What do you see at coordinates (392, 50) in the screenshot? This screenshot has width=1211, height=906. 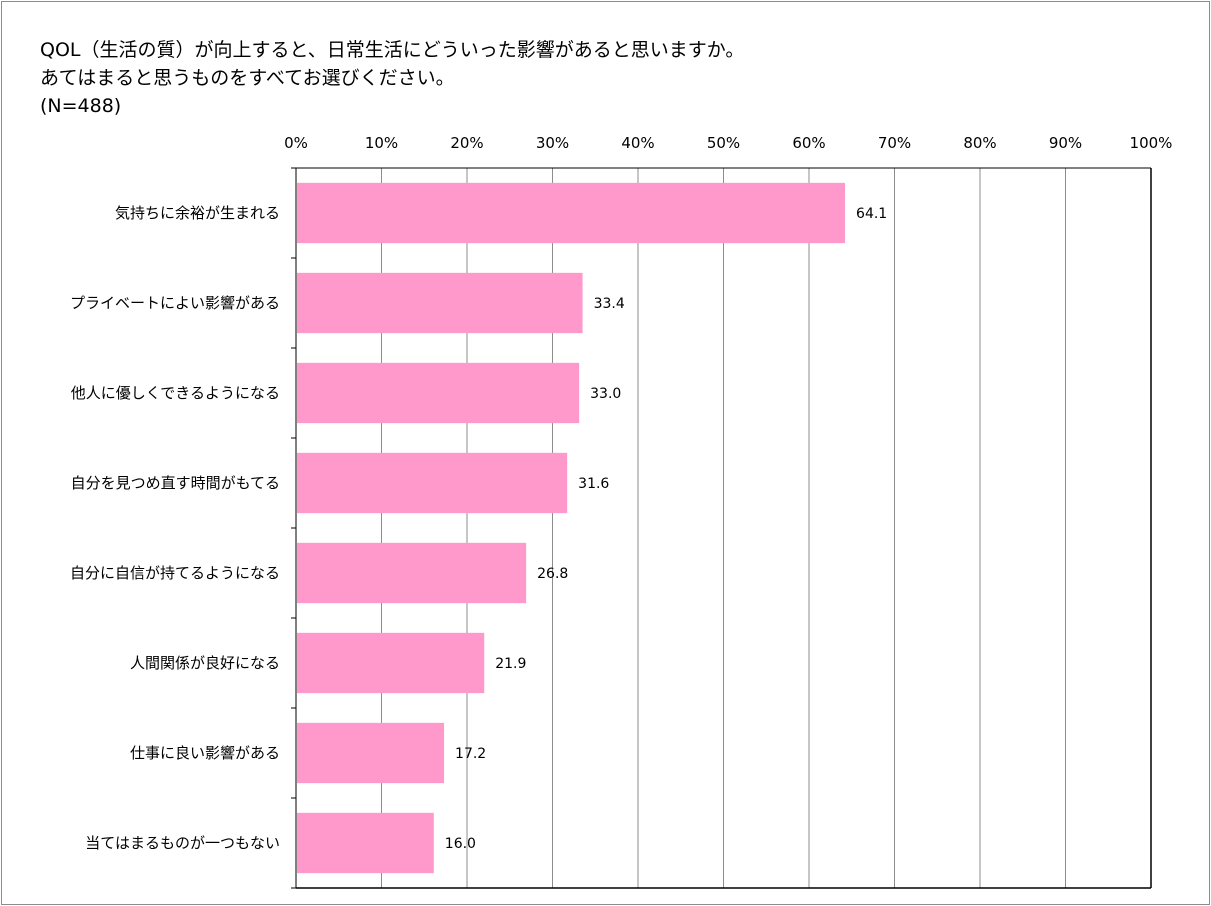 I see `chart-title: QOL（生活の質）が向上すると、日常生活にどういった影響があると思いますか。` at bounding box center [392, 50].